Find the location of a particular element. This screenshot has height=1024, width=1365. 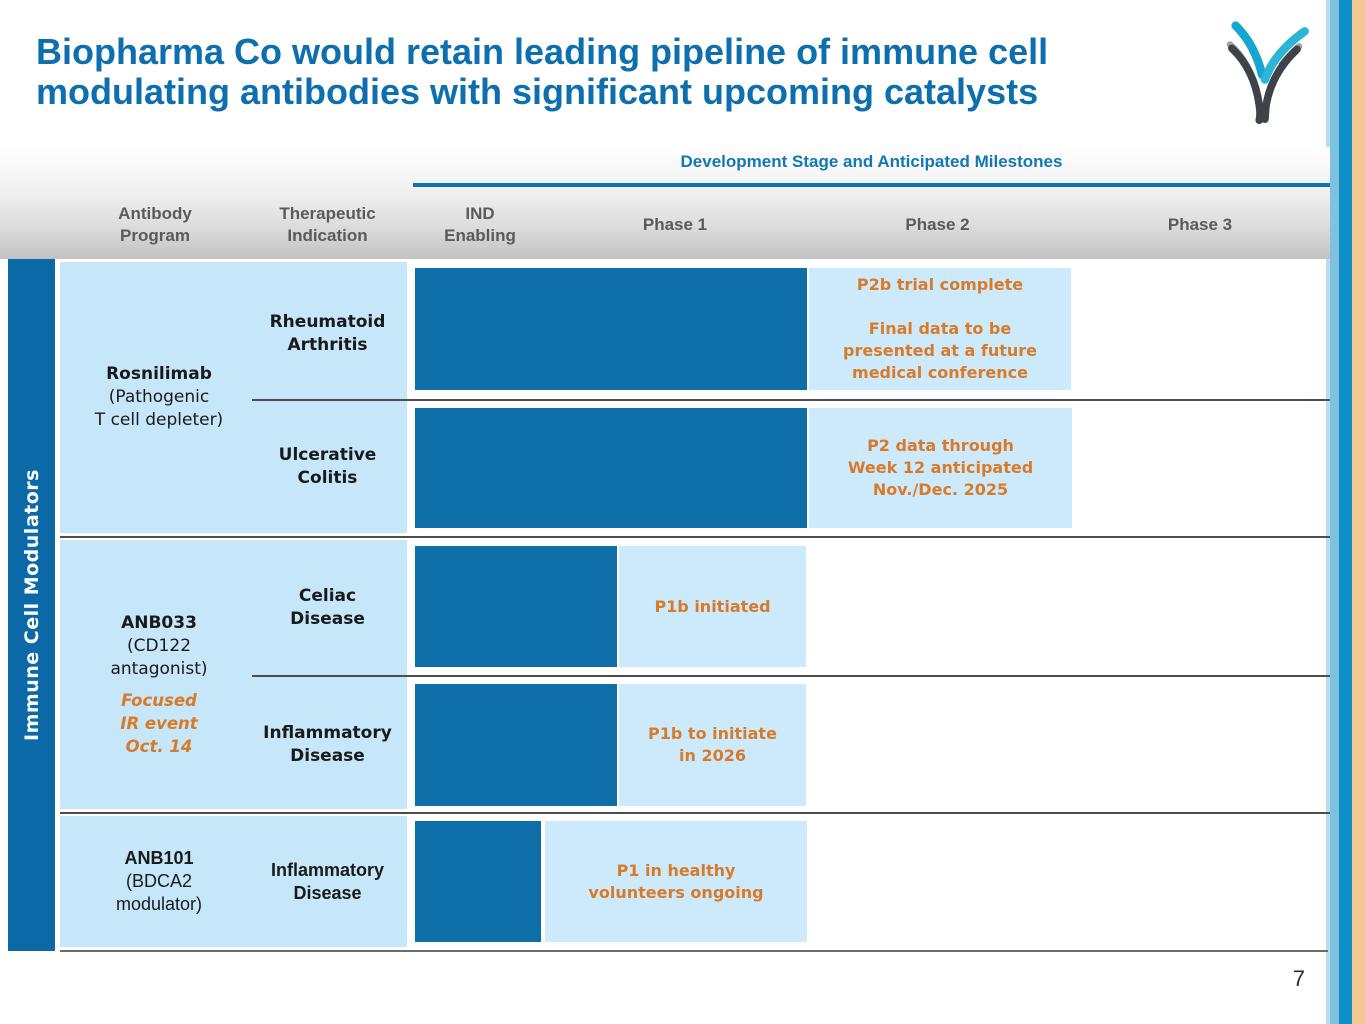

edge-stripes is located at coordinates (1345, 512).